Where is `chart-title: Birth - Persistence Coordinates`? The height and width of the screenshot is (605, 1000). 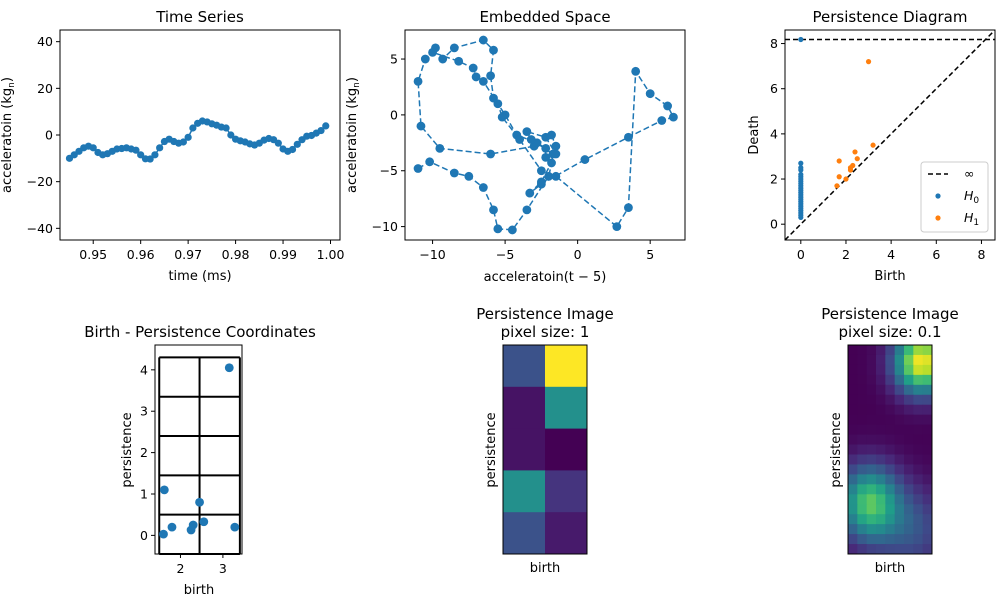 chart-title: Birth - Persistence Coordinates is located at coordinates (200, 332).